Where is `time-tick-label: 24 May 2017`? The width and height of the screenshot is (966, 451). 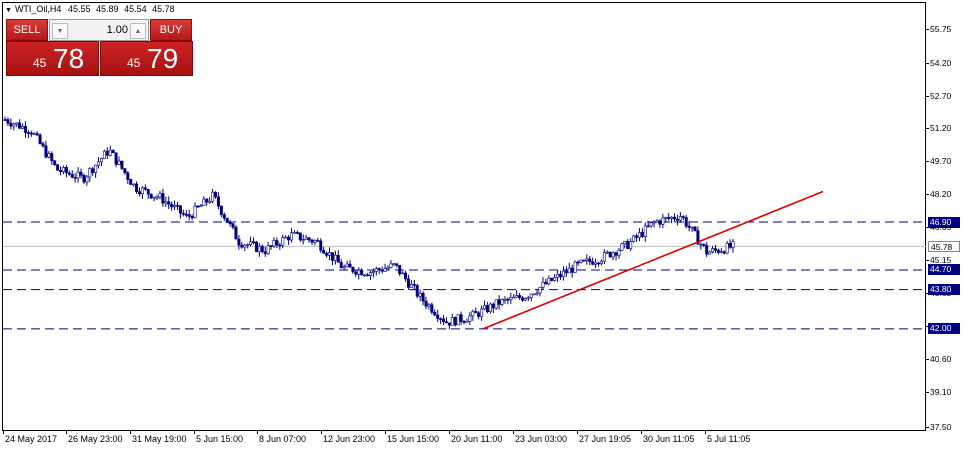 time-tick-label: 24 May 2017 is located at coordinates (31, 439).